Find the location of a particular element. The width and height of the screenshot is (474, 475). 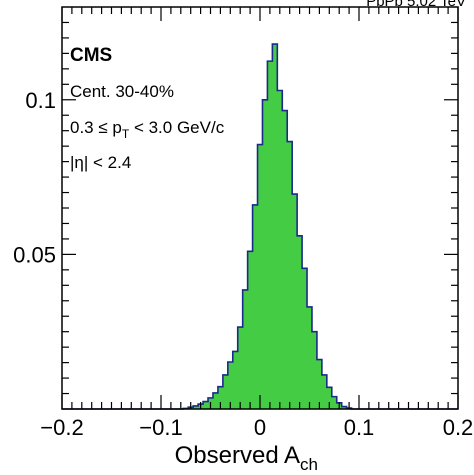

x-axis-title: Observed Ach is located at coordinates (246, 458).